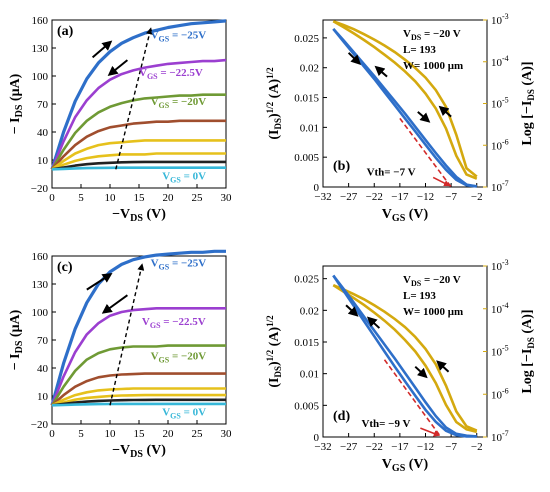 The height and width of the screenshot is (492, 550). I want to click on series-label: VGS = −20V, so click(179, 103).